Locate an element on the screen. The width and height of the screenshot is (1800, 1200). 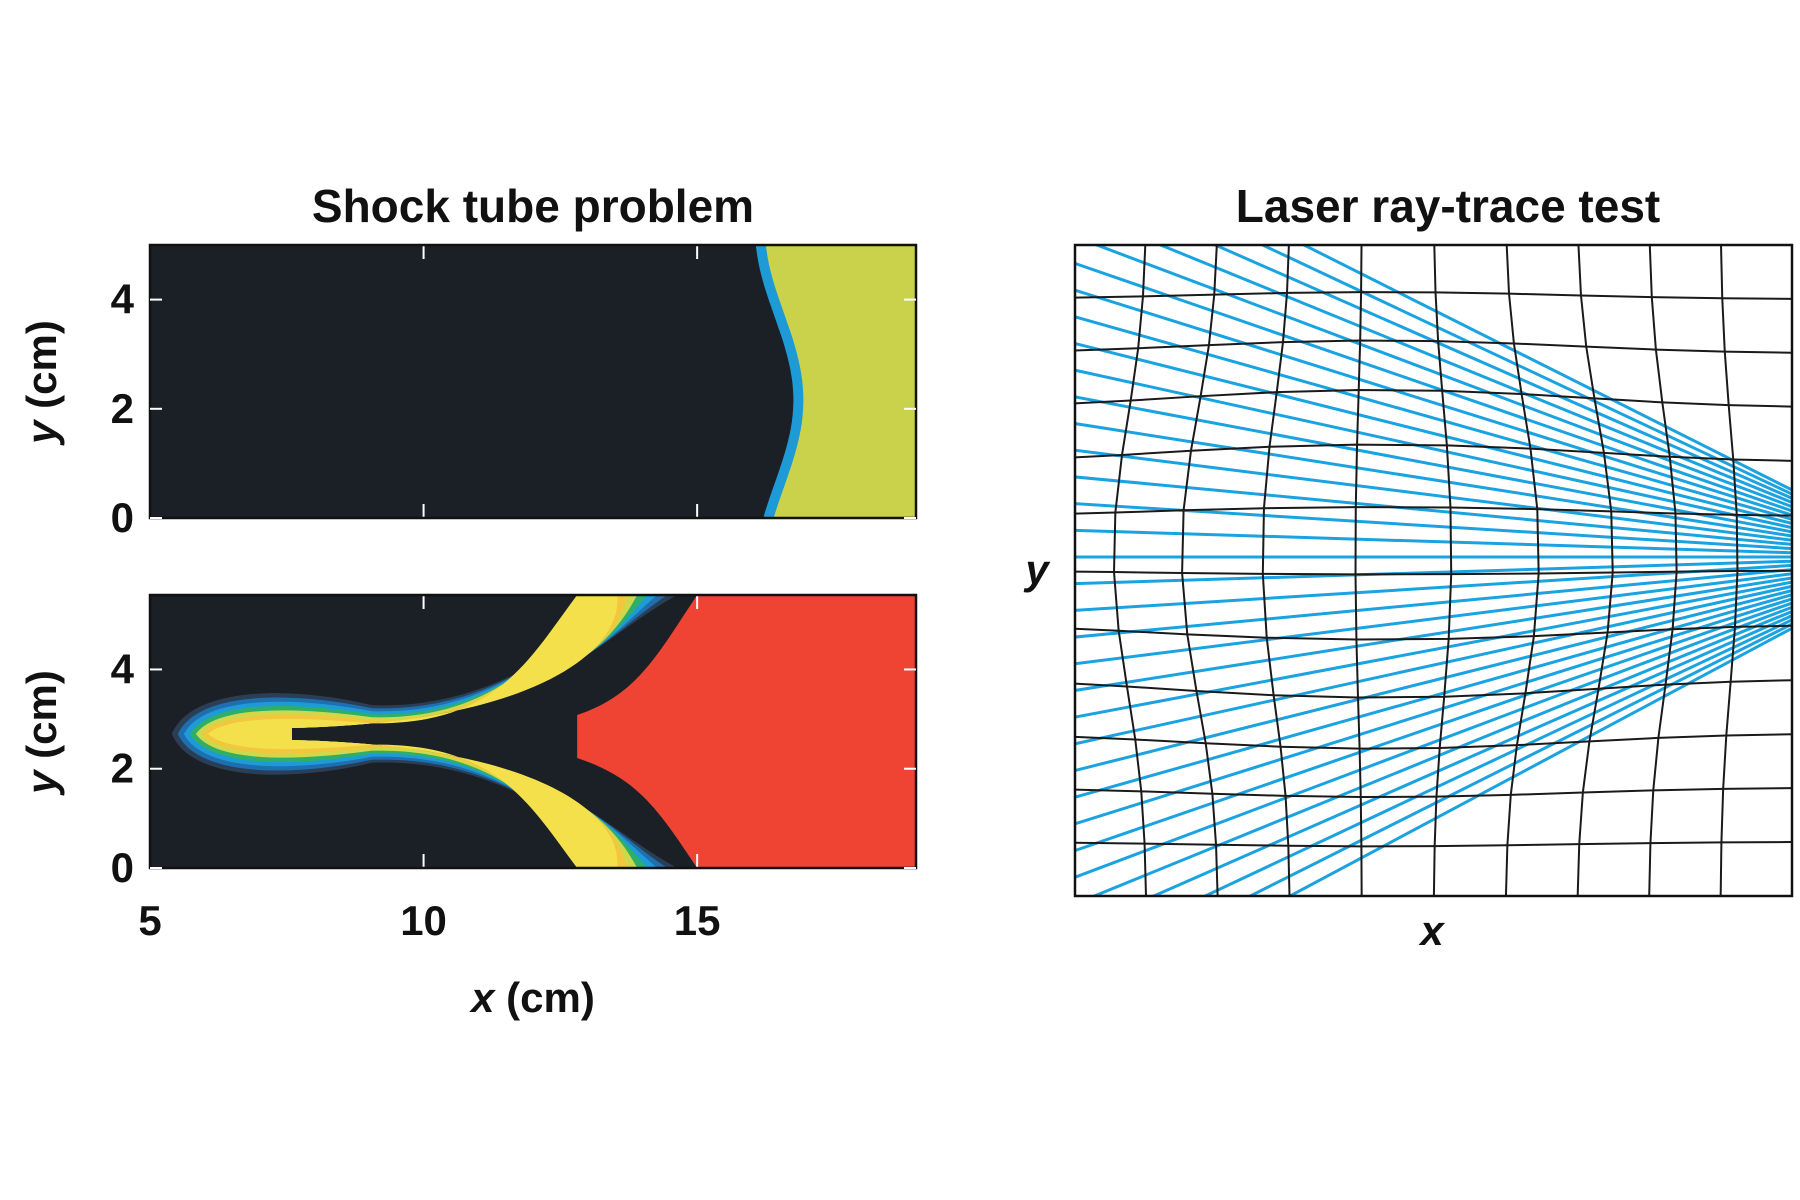
ray-trace-title: Laser ray-trace test is located at coordinates (1448, 206).